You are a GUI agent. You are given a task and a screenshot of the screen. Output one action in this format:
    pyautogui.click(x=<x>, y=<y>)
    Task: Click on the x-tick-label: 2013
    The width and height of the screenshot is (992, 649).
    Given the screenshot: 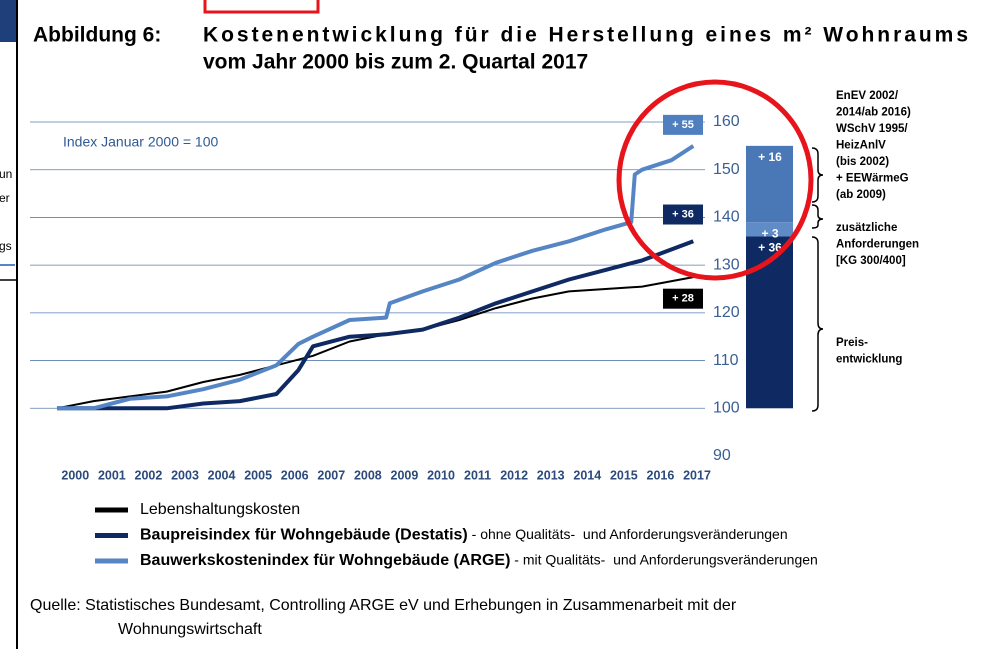 What is the action you would take?
    pyautogui.click(x=551, y=475)
    